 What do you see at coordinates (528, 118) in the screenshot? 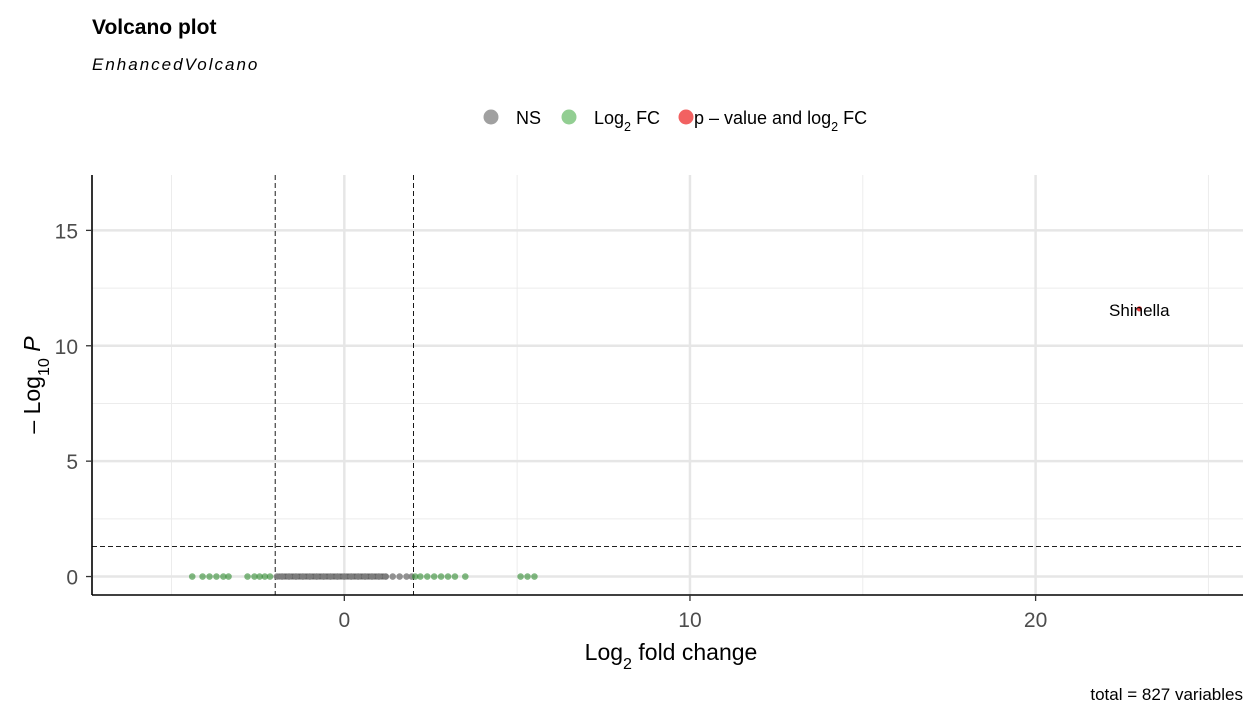
I see `legend-label-ns: NS` at bounding box center [528, 118].